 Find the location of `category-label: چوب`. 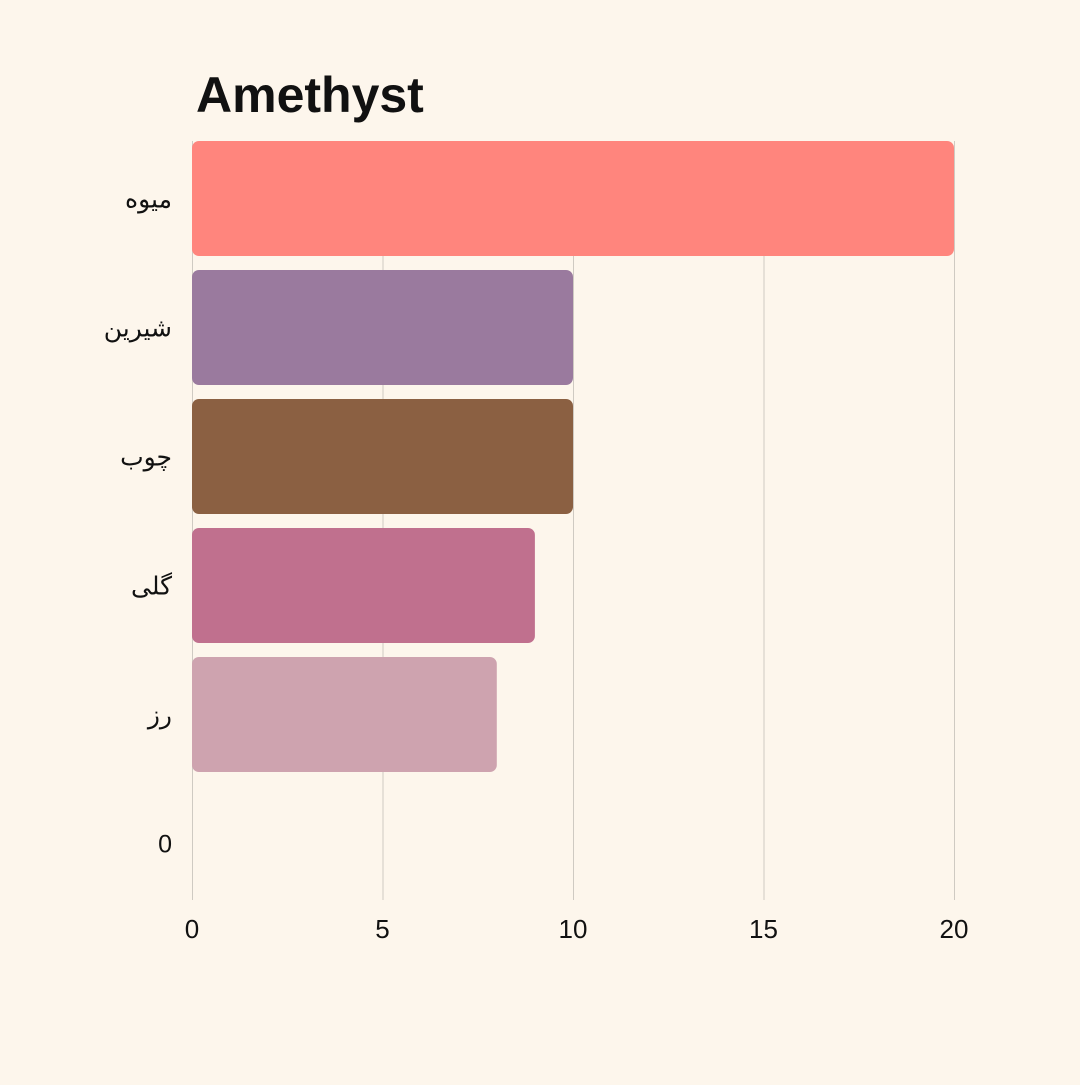

category-label: چوب is located at coordinates (146, 458).